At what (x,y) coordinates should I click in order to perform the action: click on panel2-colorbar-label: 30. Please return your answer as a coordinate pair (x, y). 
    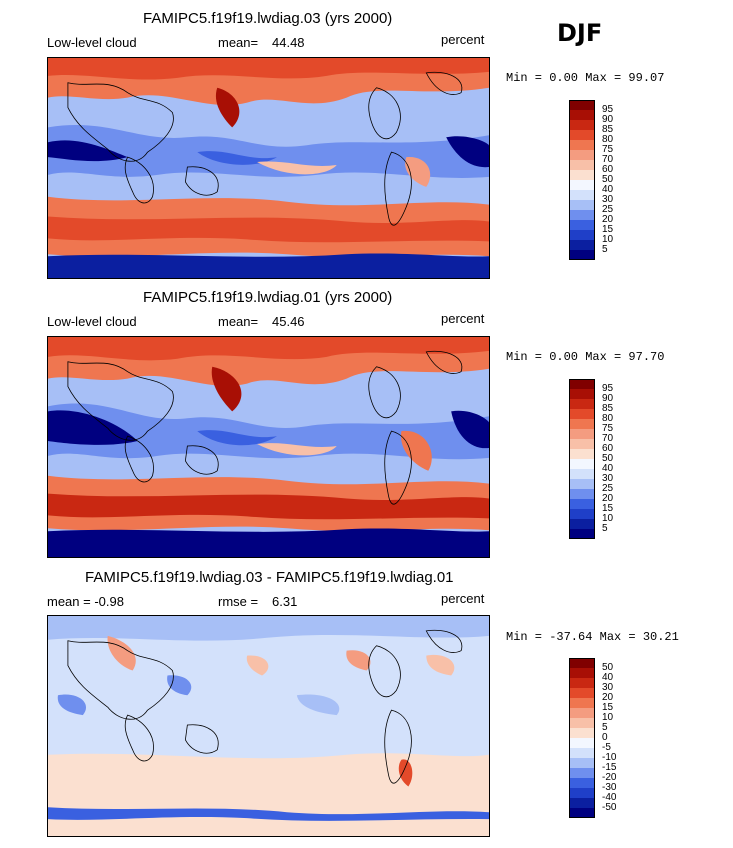
    Looking at the image, I should click on (608, 478).